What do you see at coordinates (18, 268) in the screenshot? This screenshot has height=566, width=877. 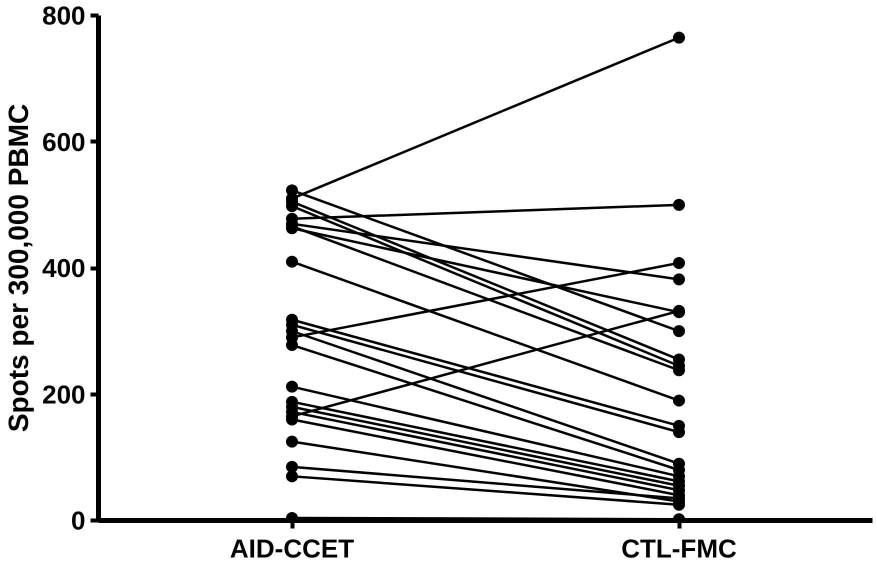 I see `y-axis-title: Spots per 300,000 PBMC` at bounding box center [18, 268].